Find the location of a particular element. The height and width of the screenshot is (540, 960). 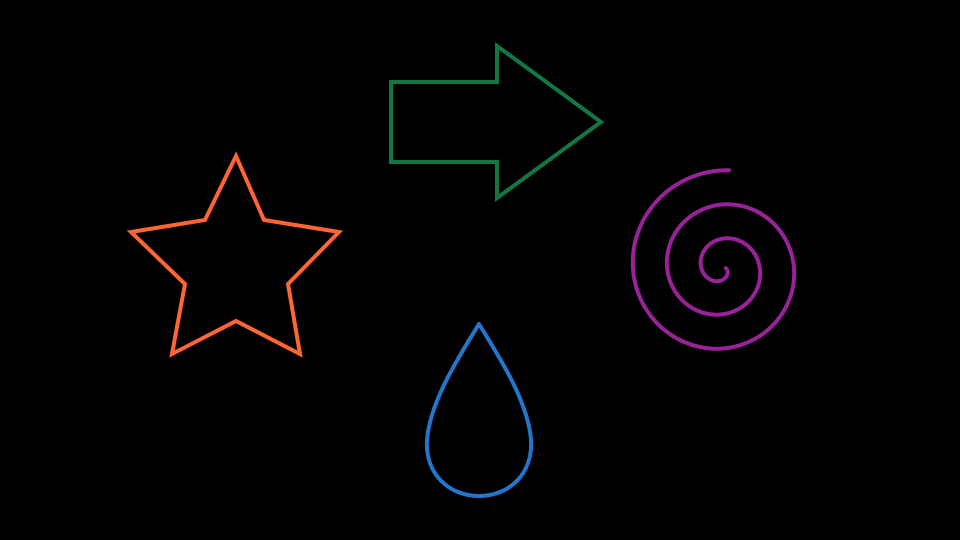

star-icon is located at coordinates (235, 254).